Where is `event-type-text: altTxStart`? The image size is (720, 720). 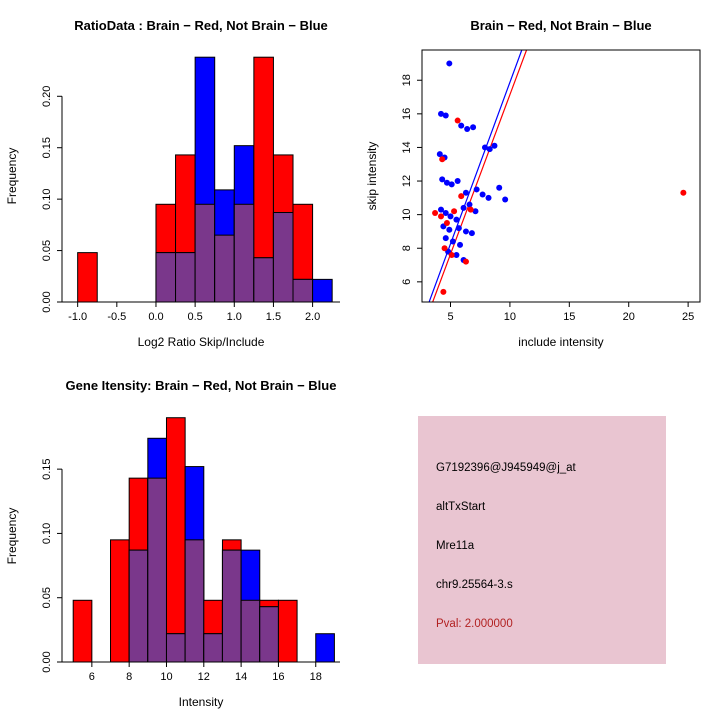 event-type-text: altTxStart is located at coordinates (461, 507).